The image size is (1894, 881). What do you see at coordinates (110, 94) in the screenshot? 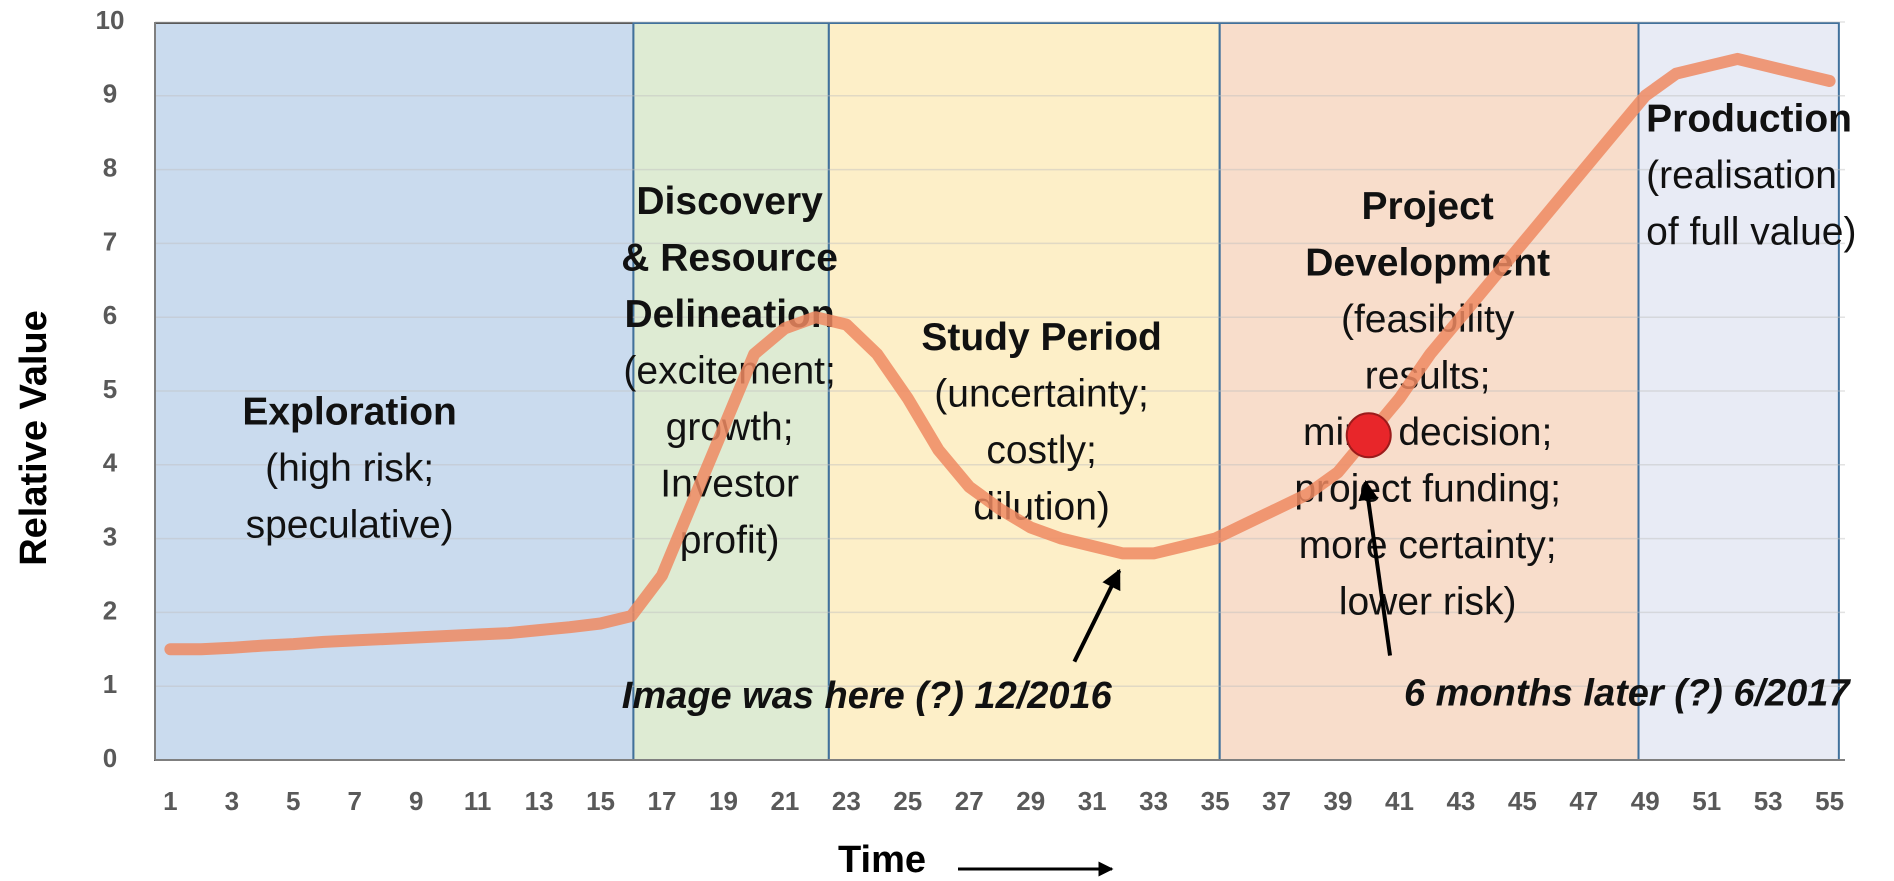
I see `y-tick-label: 9` at bounding box center [110, 94].